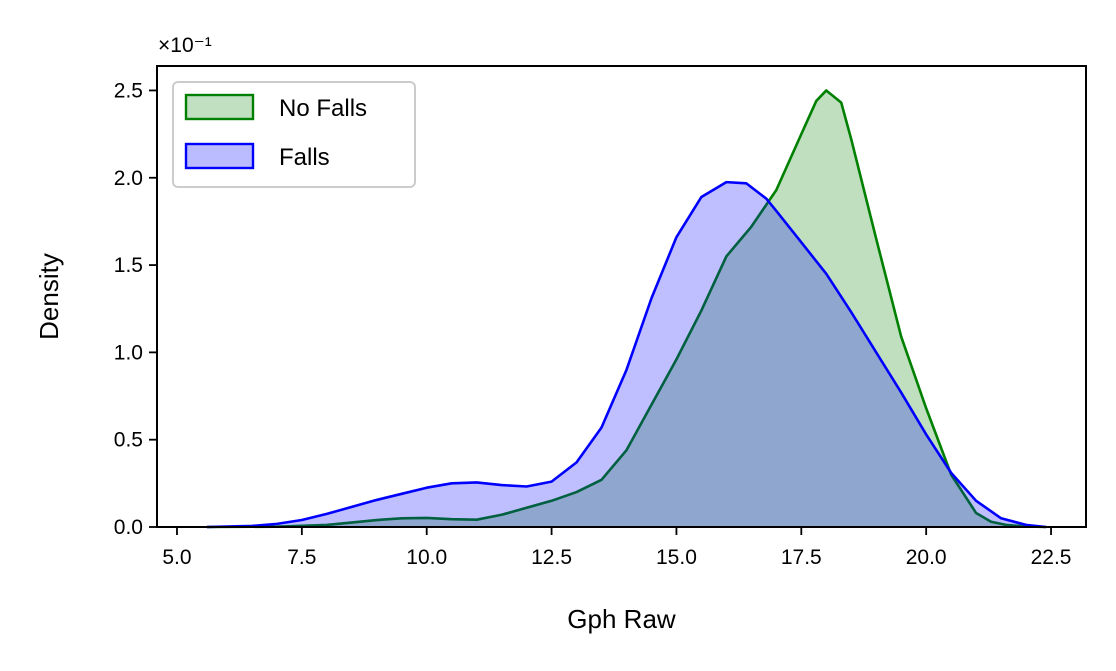  Describe the element at coordinates (128, 90) in the screenshot. I see `y-tick-label: 2.5` at that location.